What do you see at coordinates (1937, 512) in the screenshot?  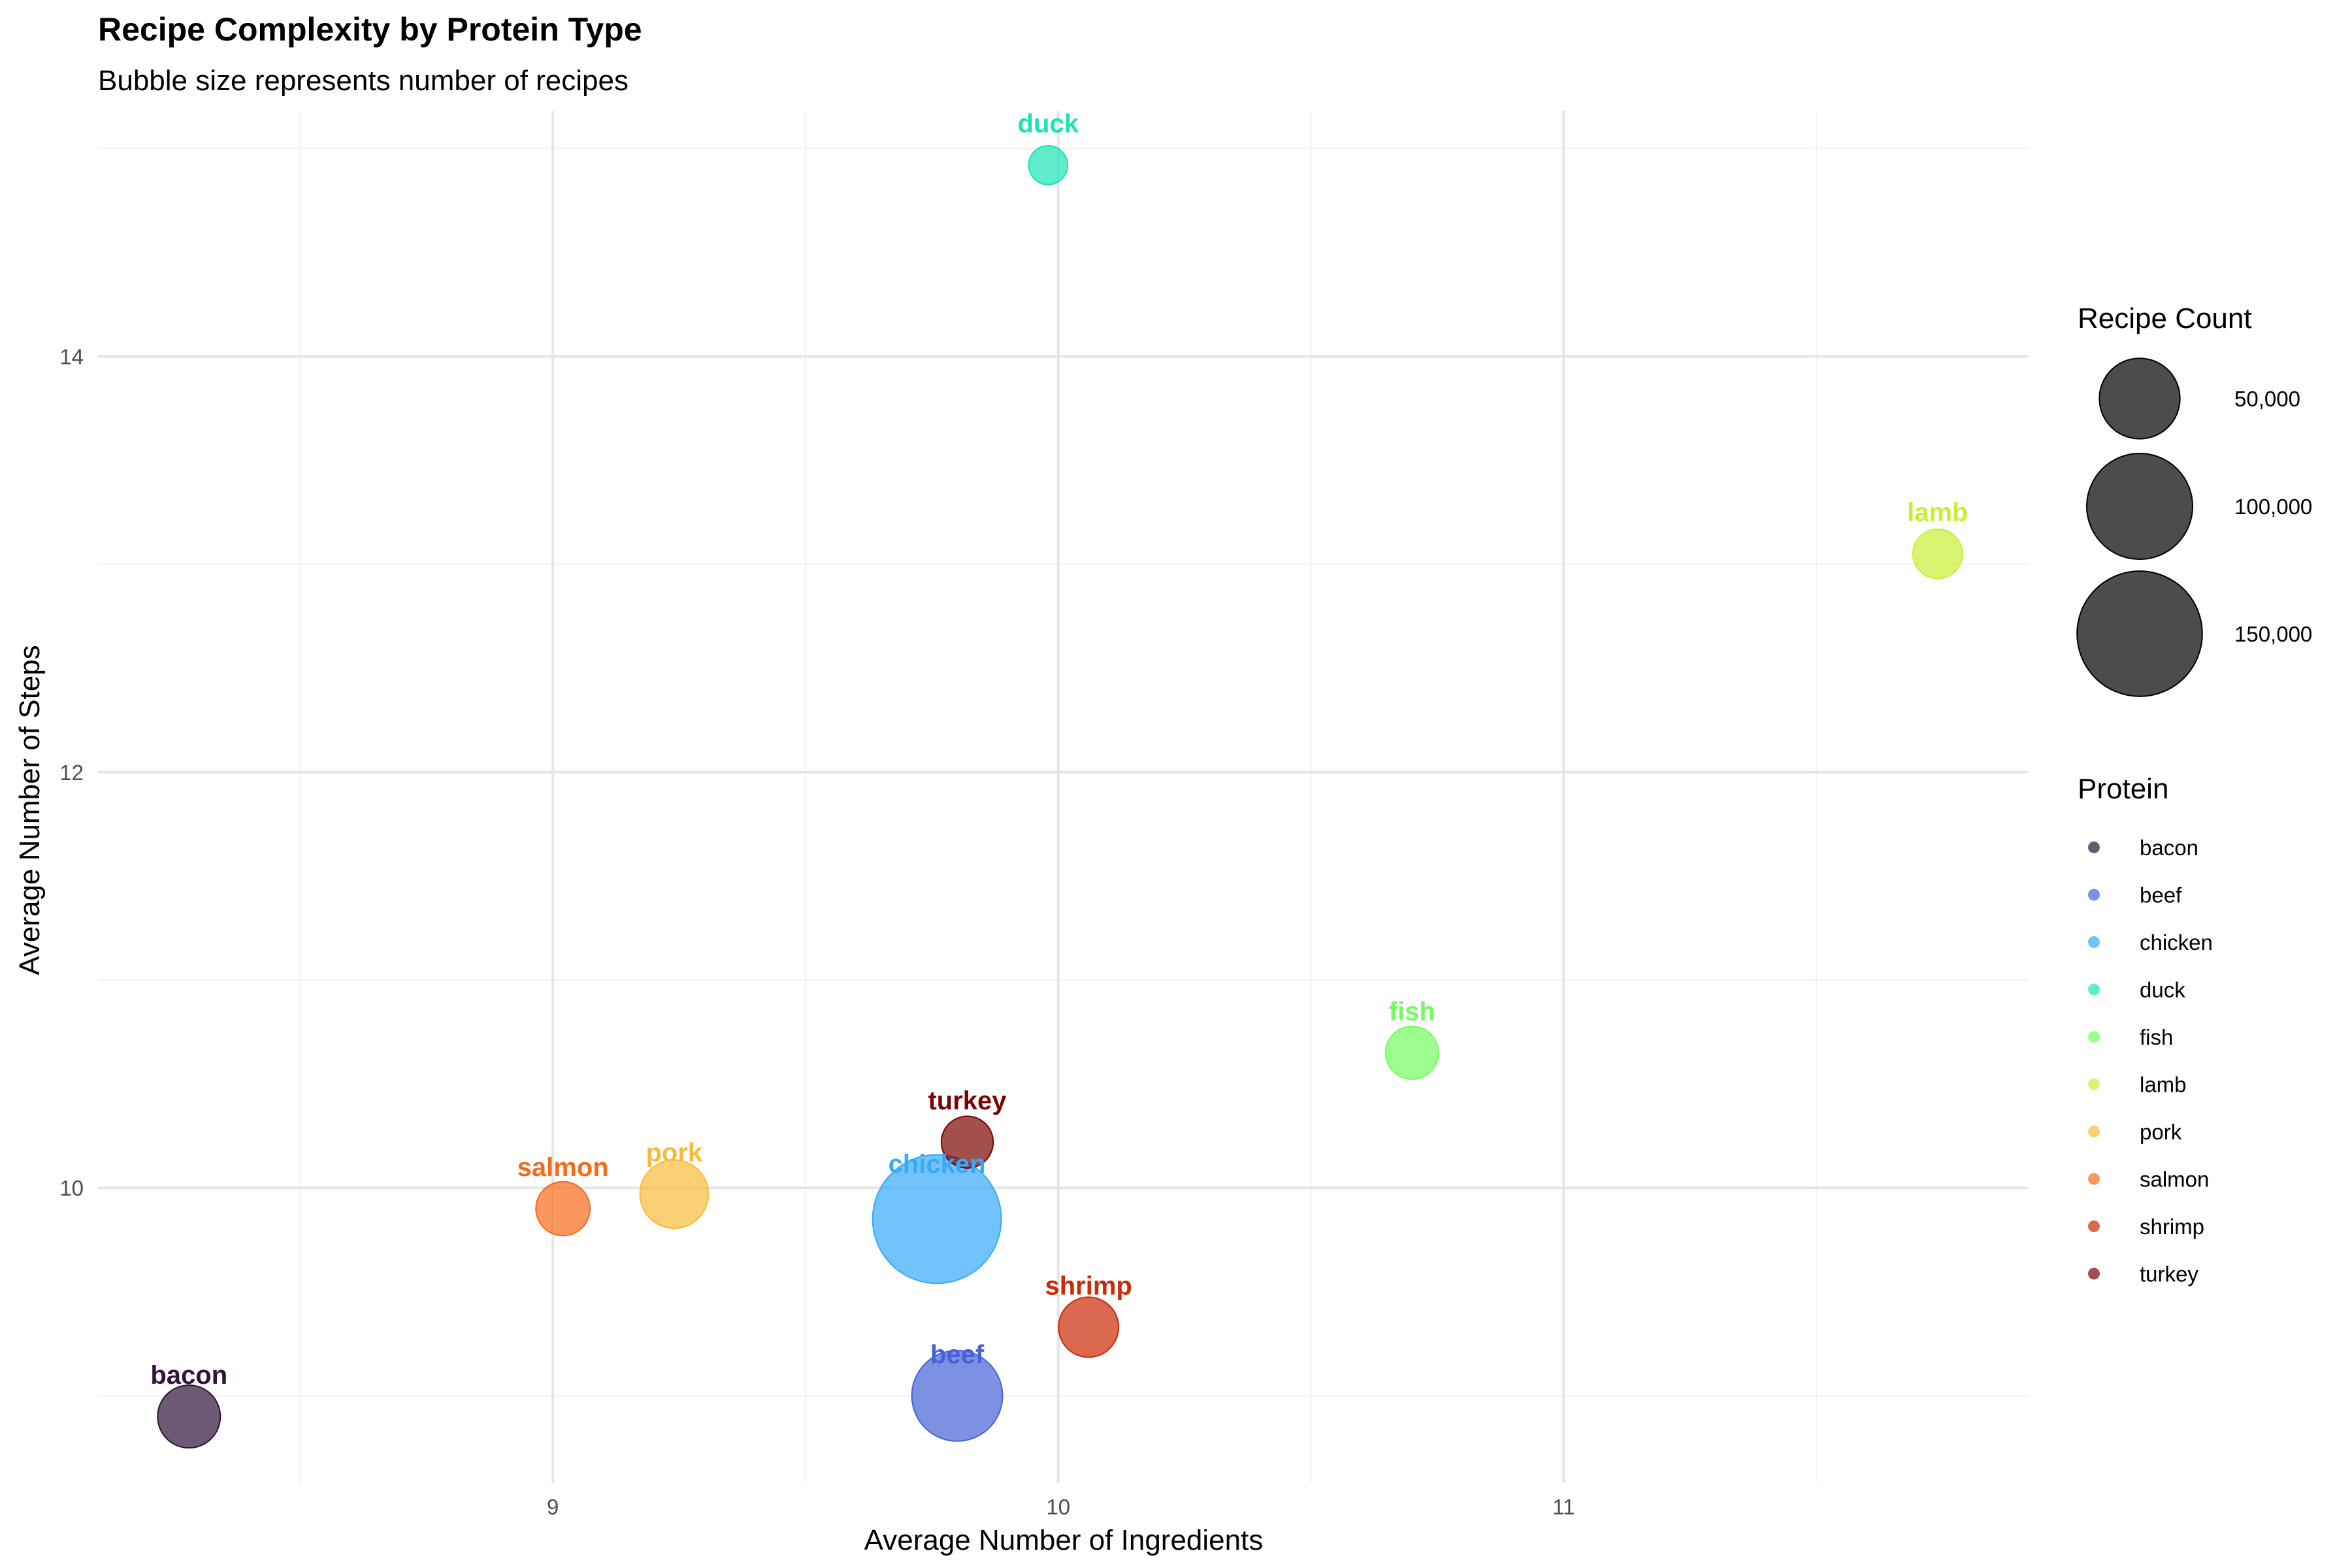 I see `point-label-lamb: lamb` at bounding box center [1937, 512].